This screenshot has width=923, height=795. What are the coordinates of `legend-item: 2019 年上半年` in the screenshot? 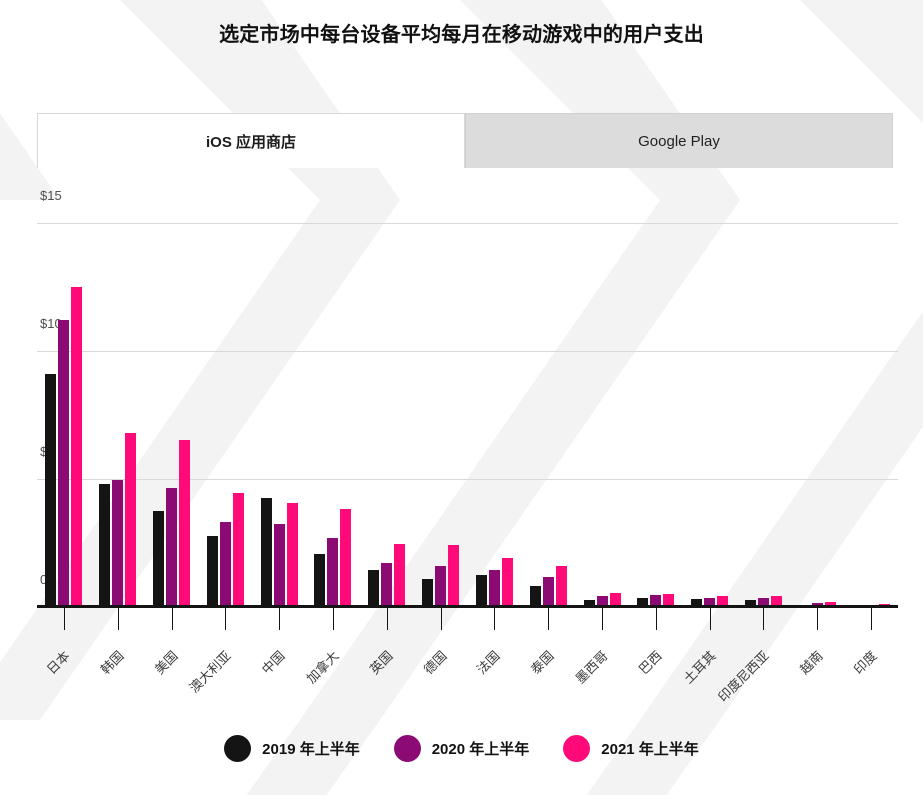 It's located at (292, 748).